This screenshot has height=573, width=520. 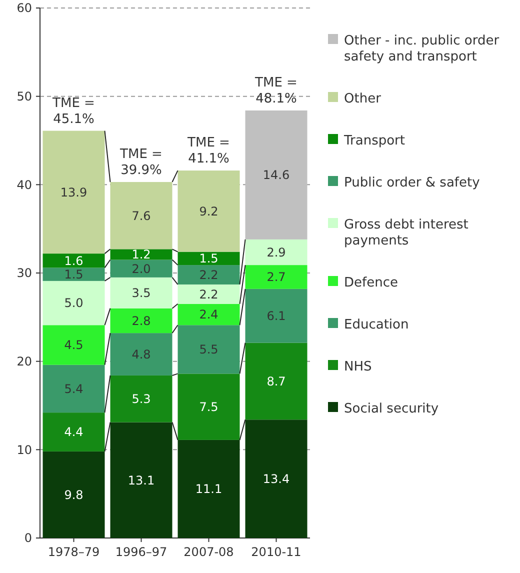 What do you see at coordinates (24, 8) in the screenshot?
I see `y-tick-label: 60` at bounding box center [24, 8].